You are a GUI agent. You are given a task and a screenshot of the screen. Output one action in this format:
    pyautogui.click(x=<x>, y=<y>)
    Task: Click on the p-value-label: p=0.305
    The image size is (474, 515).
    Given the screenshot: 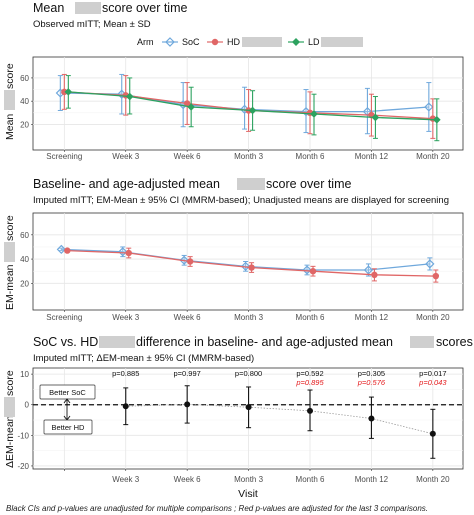 What is the action you would take?
    pyautogui.click(x=371, y=373)
    